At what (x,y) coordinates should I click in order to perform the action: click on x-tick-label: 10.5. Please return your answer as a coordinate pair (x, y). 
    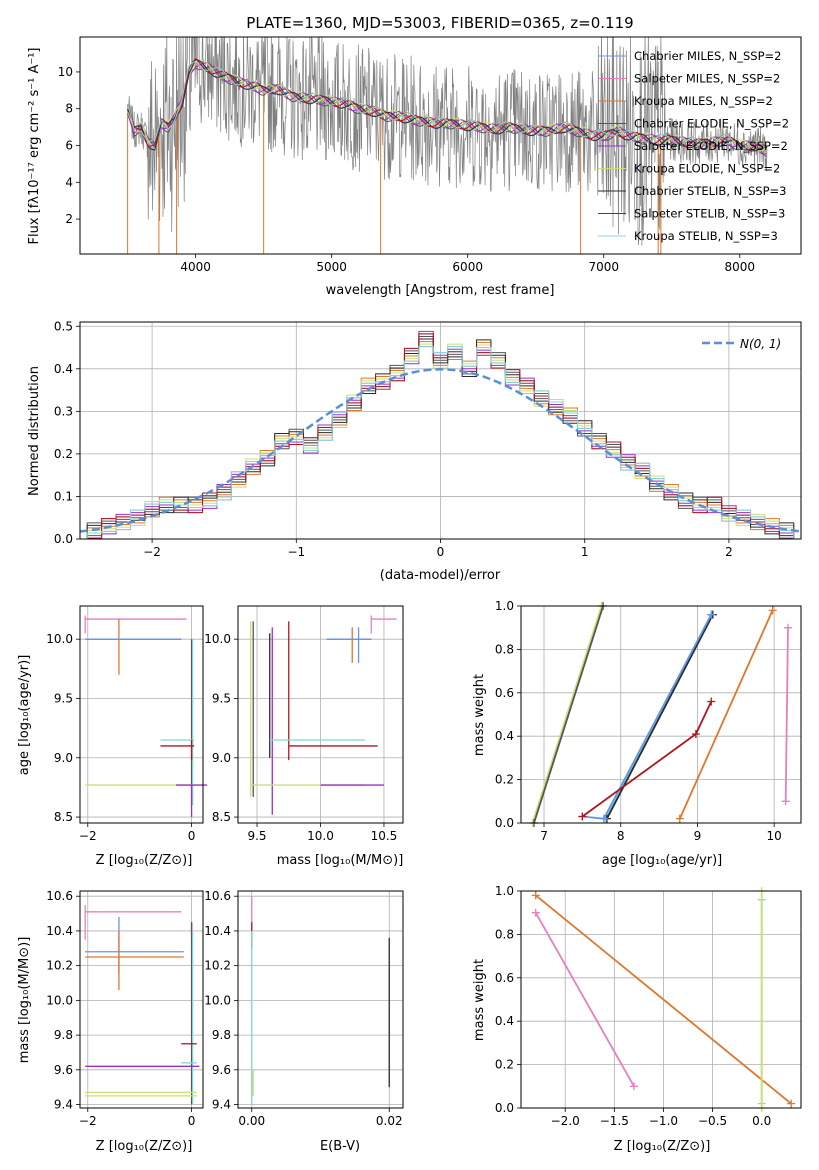
    Looking at the image, I should click on (384, 836).